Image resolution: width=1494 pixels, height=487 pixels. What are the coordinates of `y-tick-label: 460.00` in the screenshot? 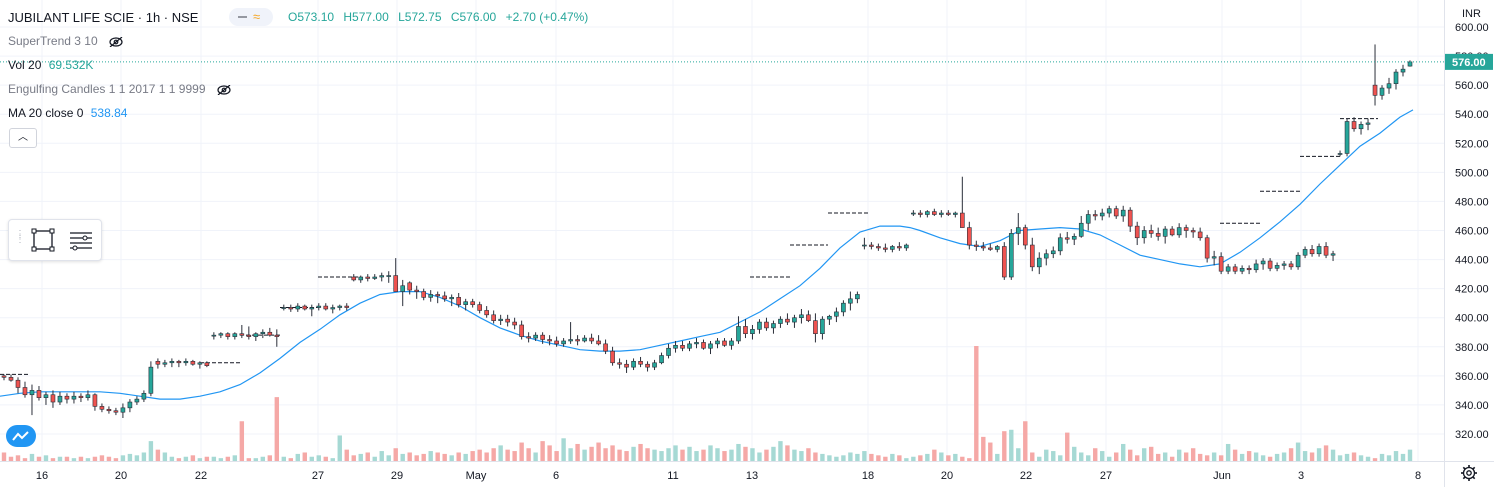 It's located at (1472, 232).